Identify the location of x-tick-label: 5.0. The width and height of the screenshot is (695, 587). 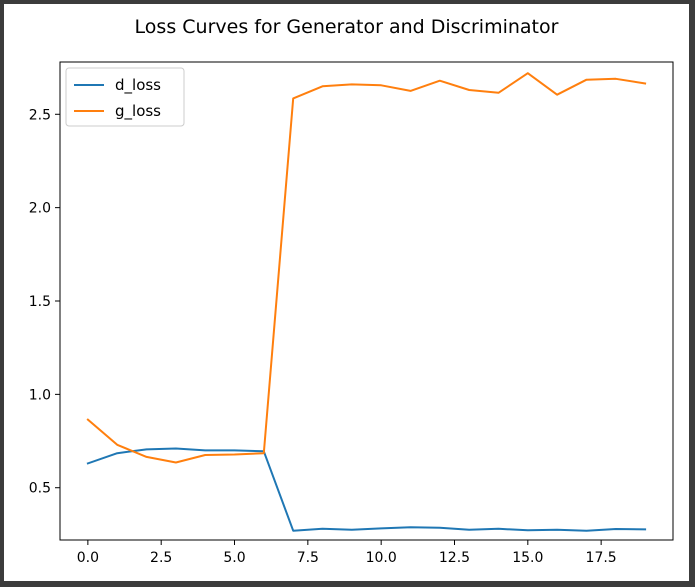
(234, 558).